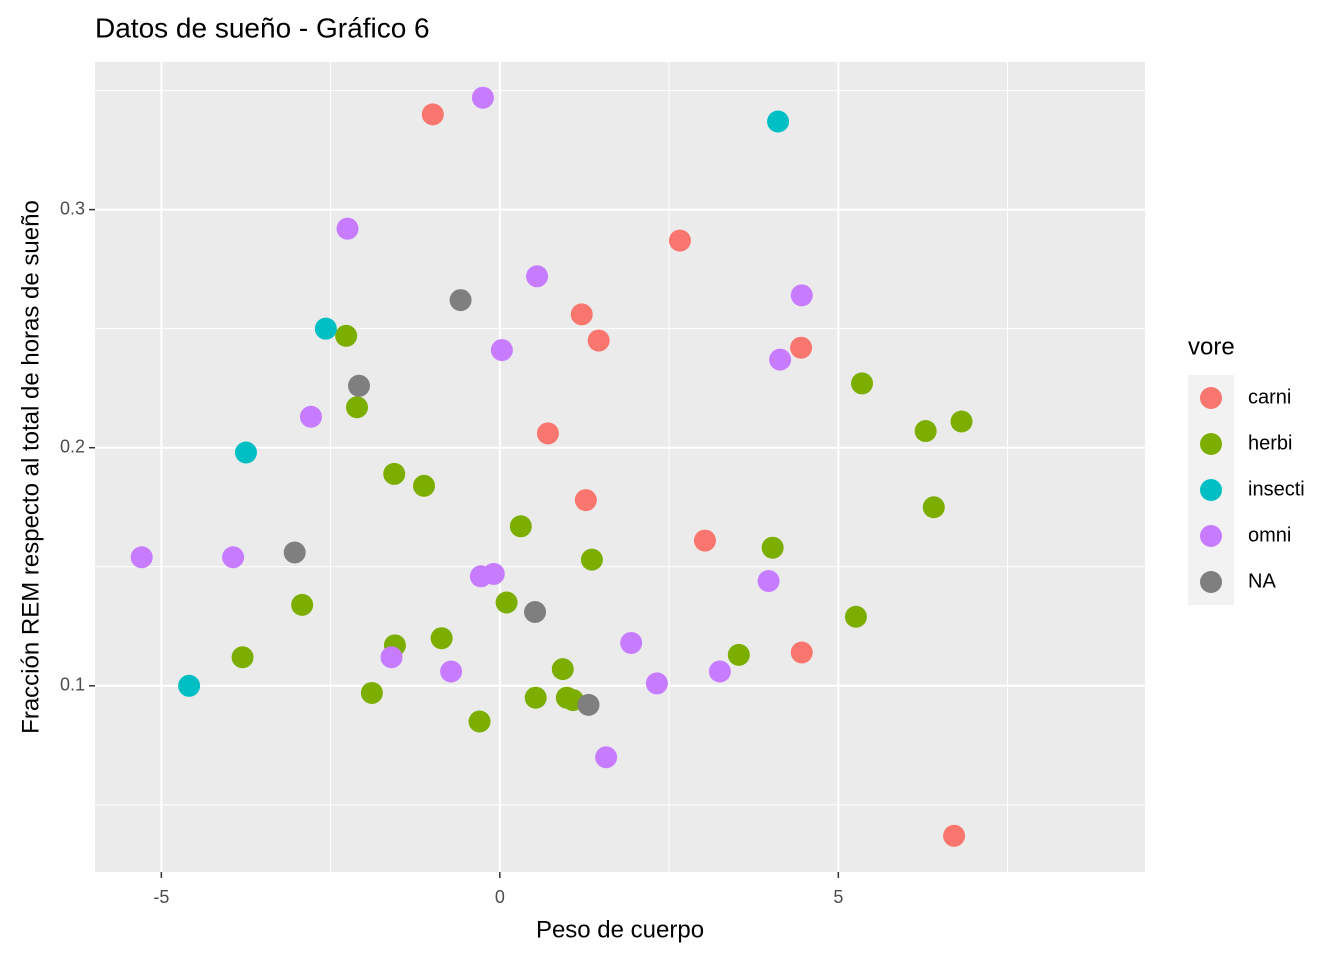  Describe the element at coordinates (1269, 535) in the screenshot. I see `legend-label: omni` at that location.